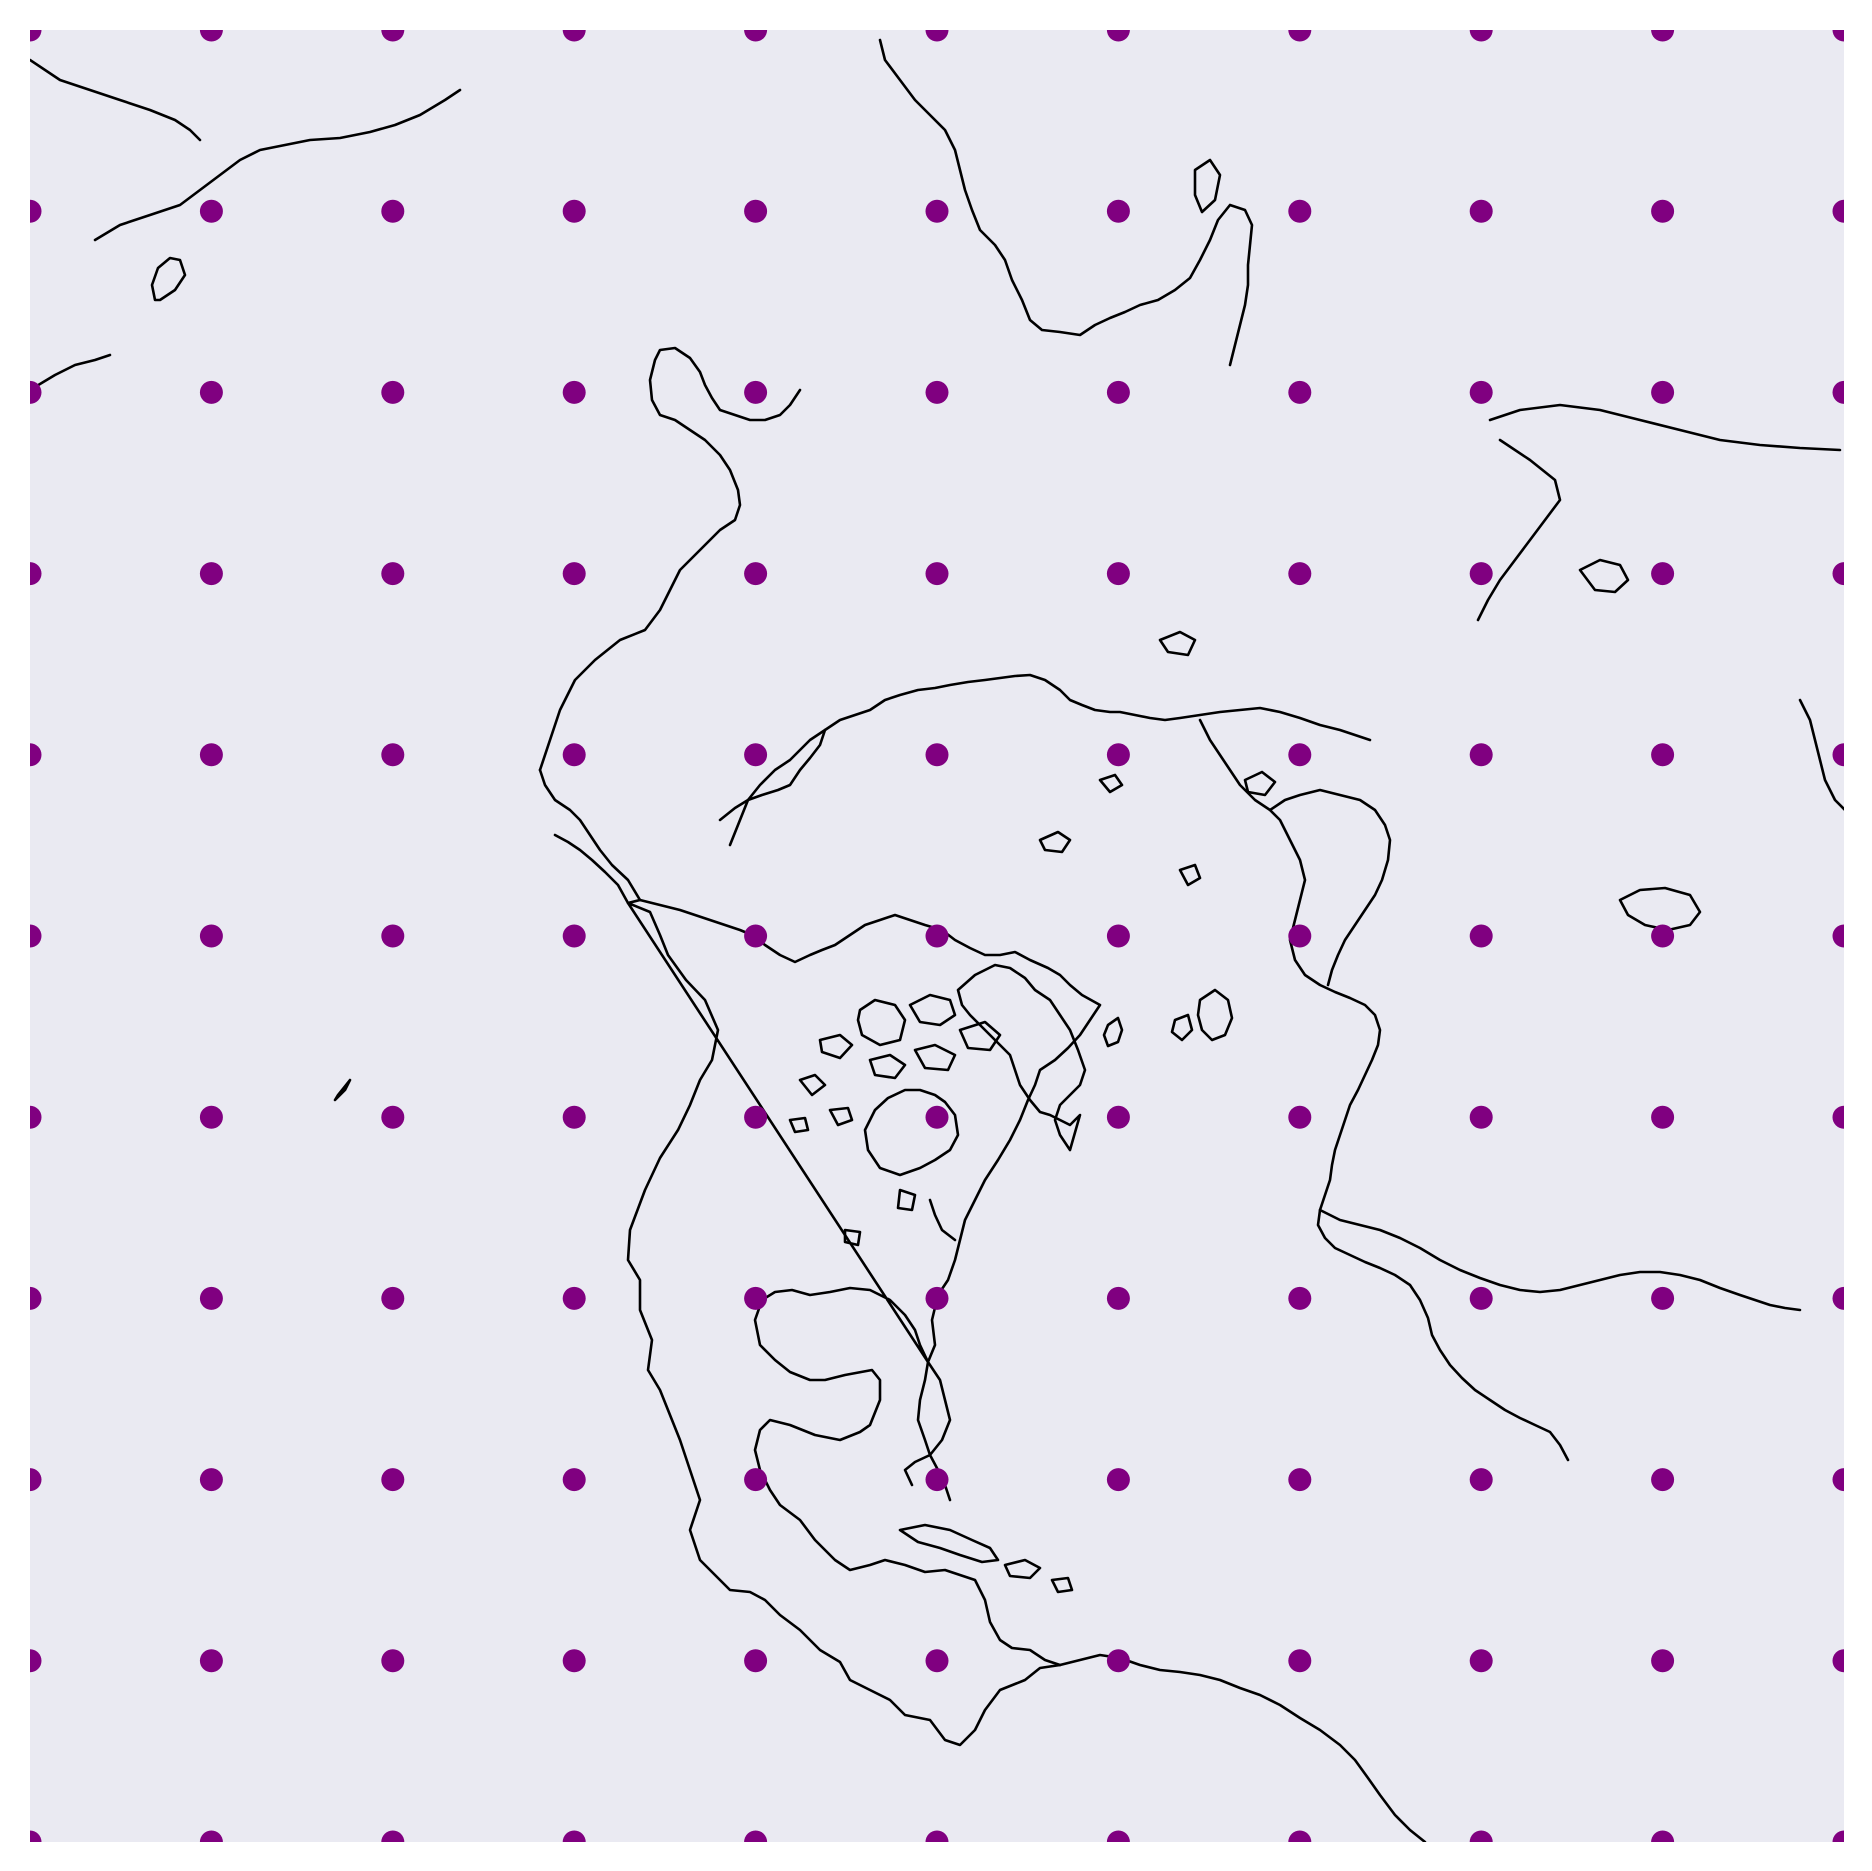 Image resolution: width=1872 pixels, height=1871 pixels. I want to click on coastline-kamchatka, so click(670, 559).